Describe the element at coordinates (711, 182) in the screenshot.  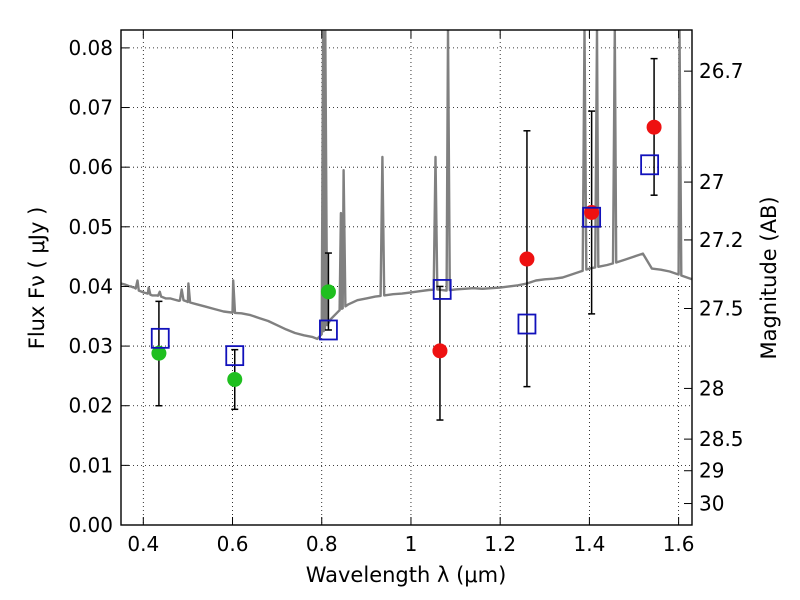
I see `right-tick-label: 27` at that location.